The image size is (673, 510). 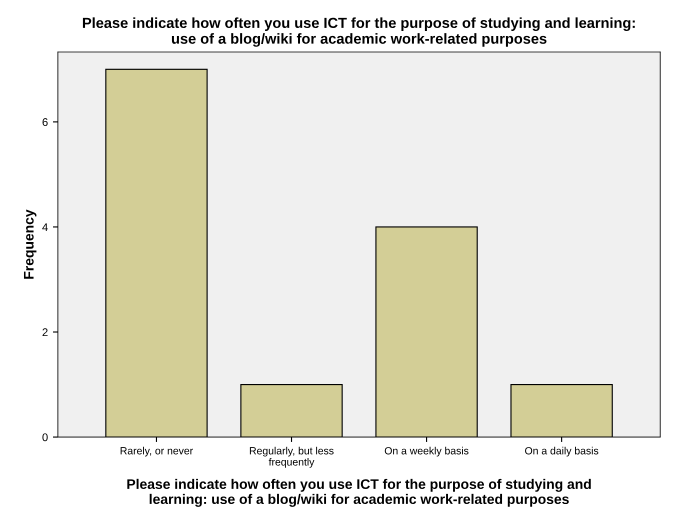 I want to click on x-axis-title: Please indicate how often you use ICT for the purpose of studying and learning: use of a blog/wiki for academic work-related purposes, so click(x=359, y=492).